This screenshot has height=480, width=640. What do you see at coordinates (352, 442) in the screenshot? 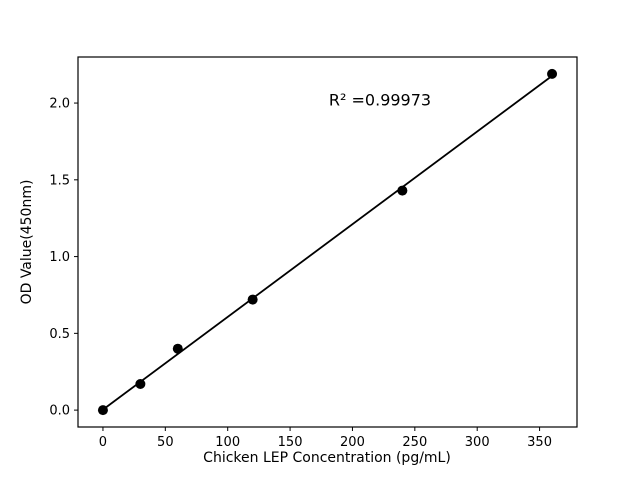
I see `x-tick-label: 200` at bounding box center [352, 442].